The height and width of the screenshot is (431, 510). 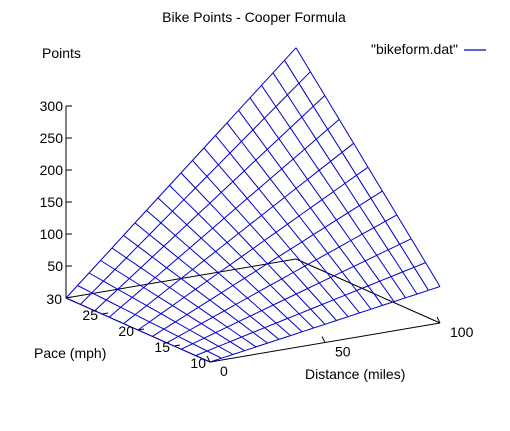 I want to click on y-tick-label: 25, so click(x=90, y=315).